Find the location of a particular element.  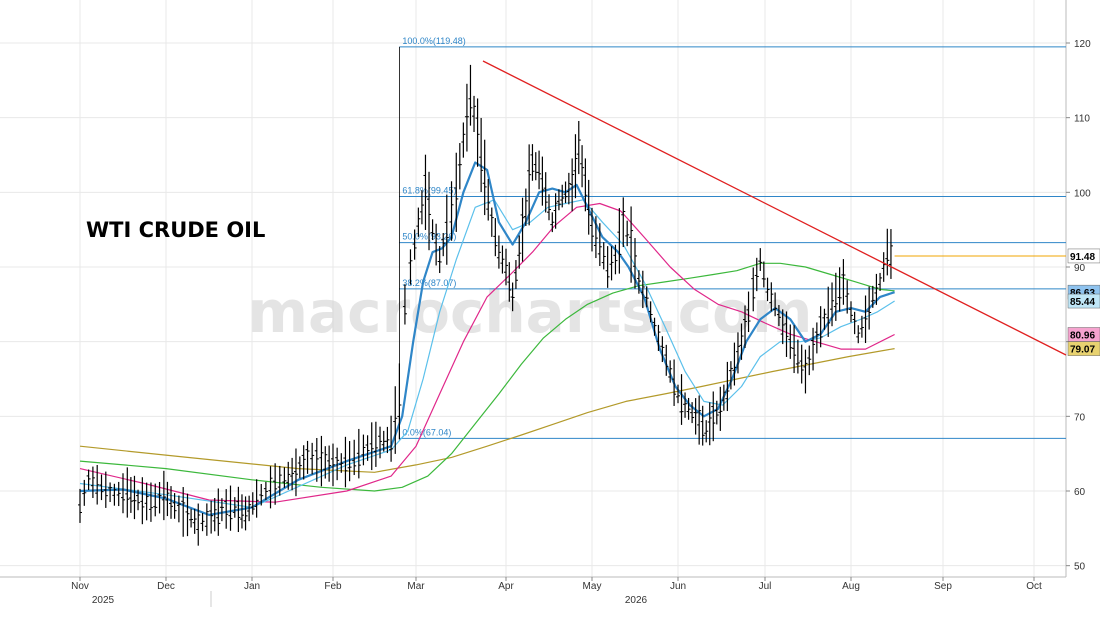

y-tick-label: 70 is located at coordinates (1080, 417).